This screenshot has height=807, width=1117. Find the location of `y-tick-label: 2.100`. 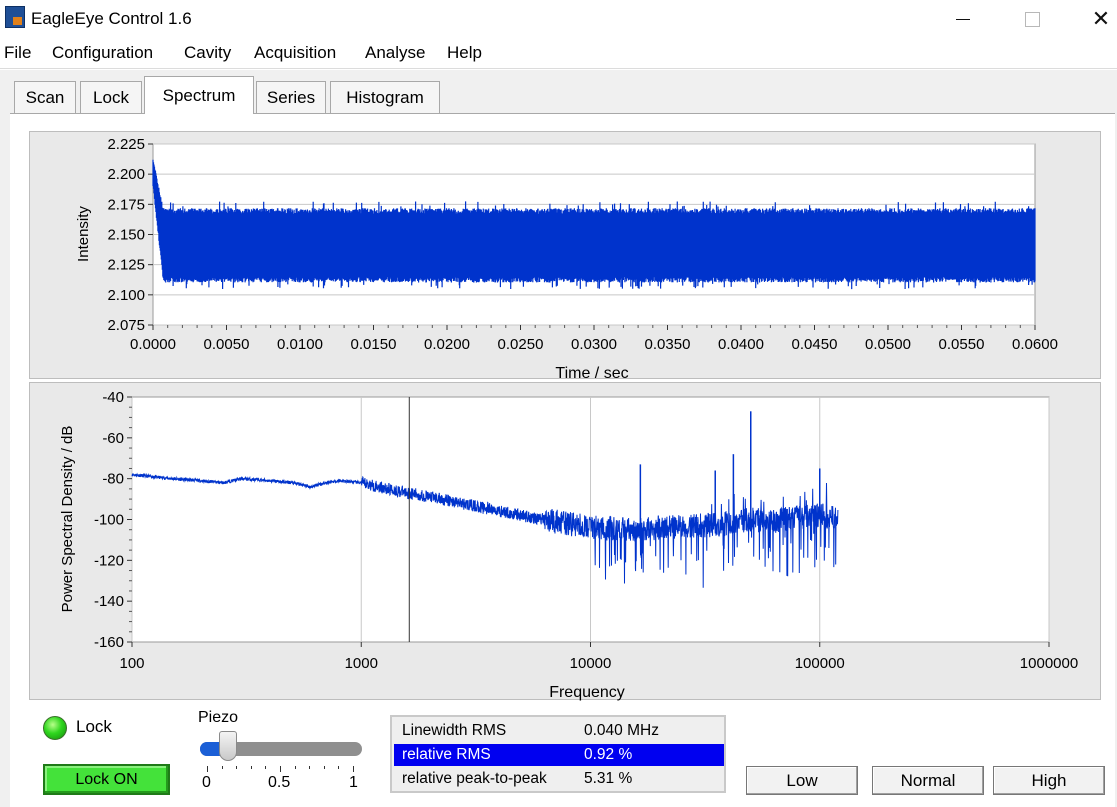

y-tick-label: 2.100 is located at coordinates (126, 295).